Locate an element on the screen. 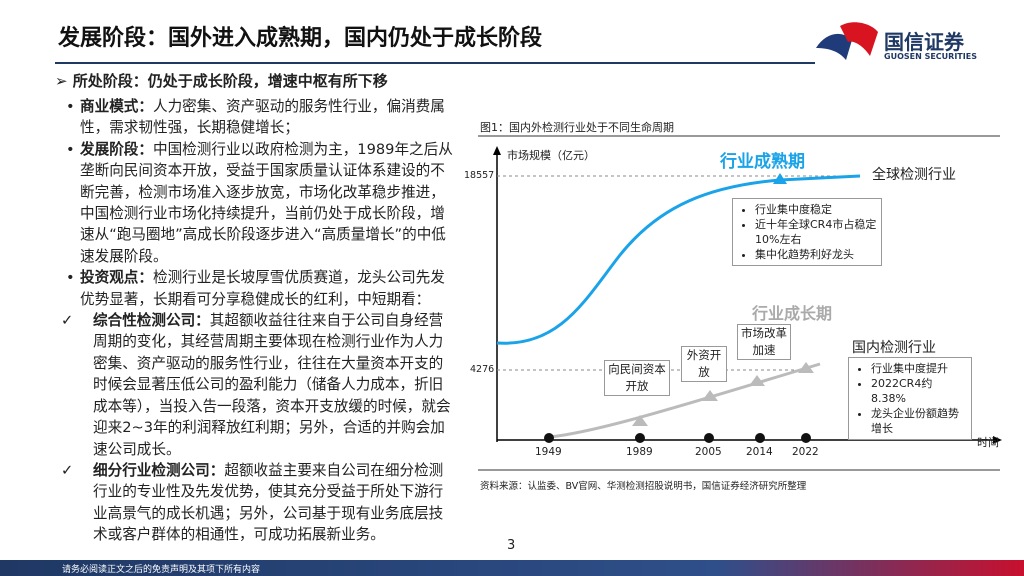  paragraph-text: 人力密集、资产驱动的服务性行业，偏消费属性，需求韧性强，长期稳健增长； is located at coordinates (262, 117).